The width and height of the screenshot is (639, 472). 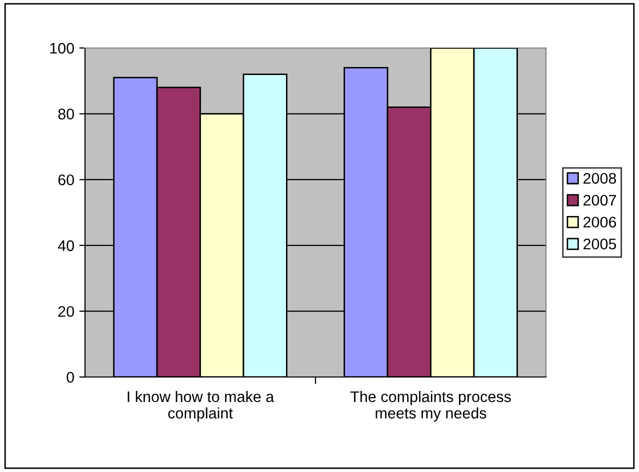 What do you see at coordinates (66, 114) in the screenshot?
I see `y-tick-label: 80` at bounding box center [66, 114].